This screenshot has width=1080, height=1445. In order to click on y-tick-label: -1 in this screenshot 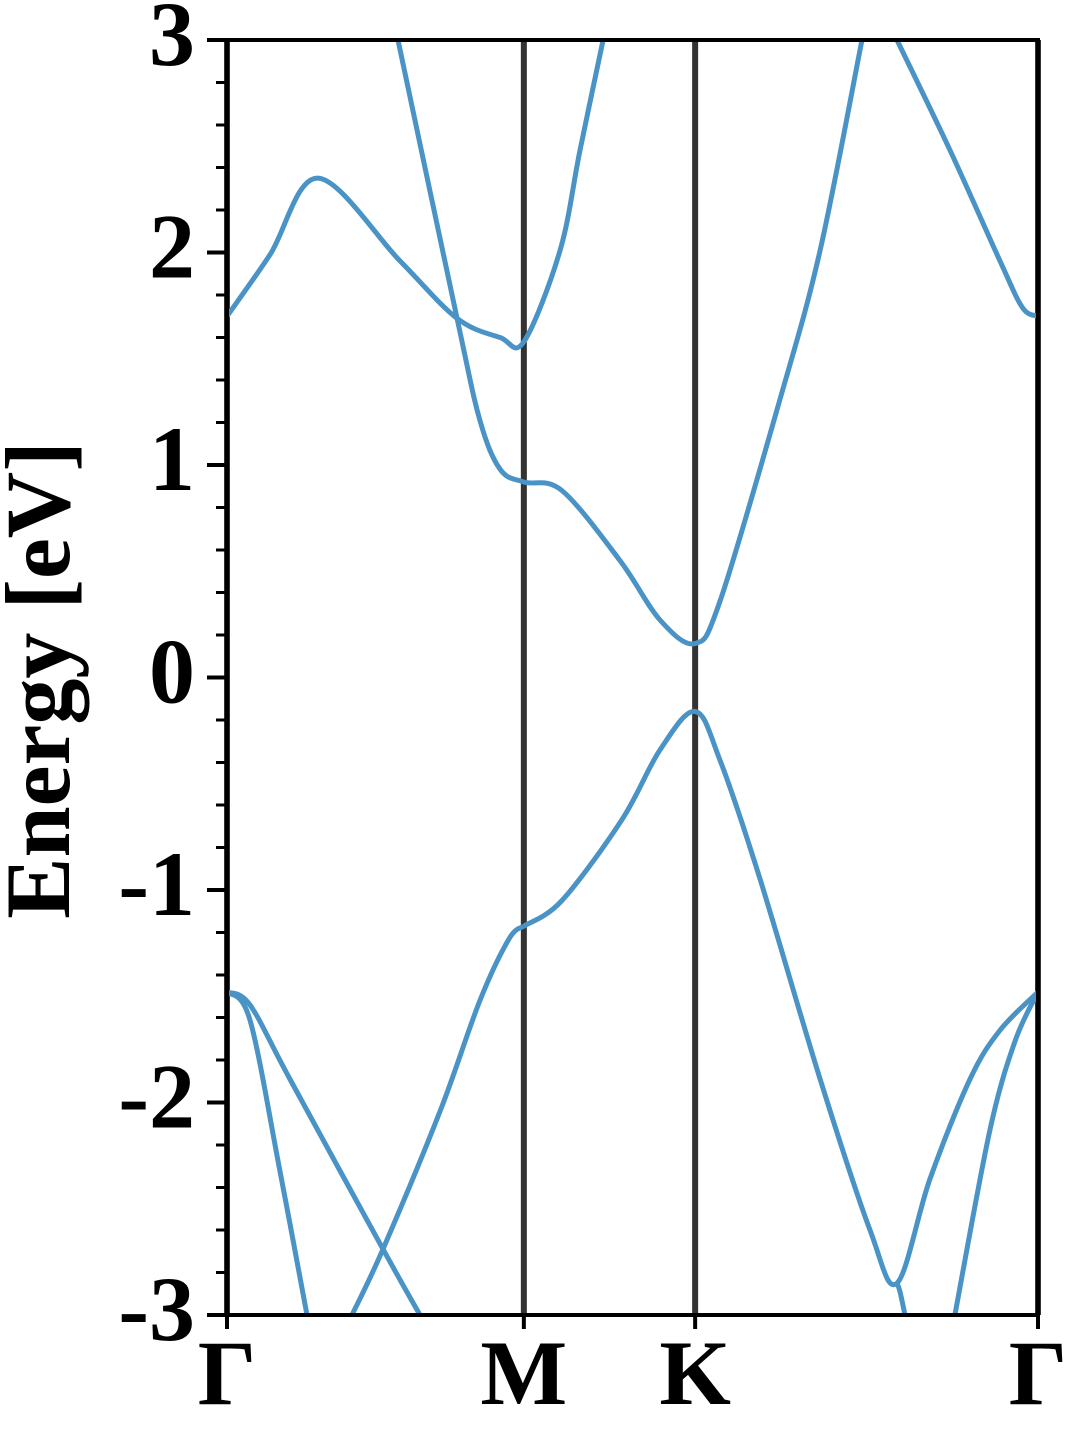, I will do `click(156, 884)`.